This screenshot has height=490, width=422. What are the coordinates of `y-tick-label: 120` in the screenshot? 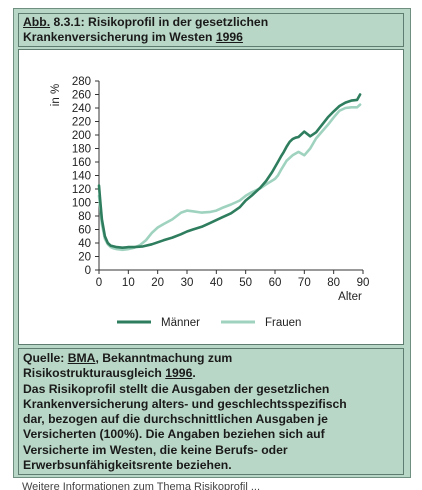 It's located at (81, 190).